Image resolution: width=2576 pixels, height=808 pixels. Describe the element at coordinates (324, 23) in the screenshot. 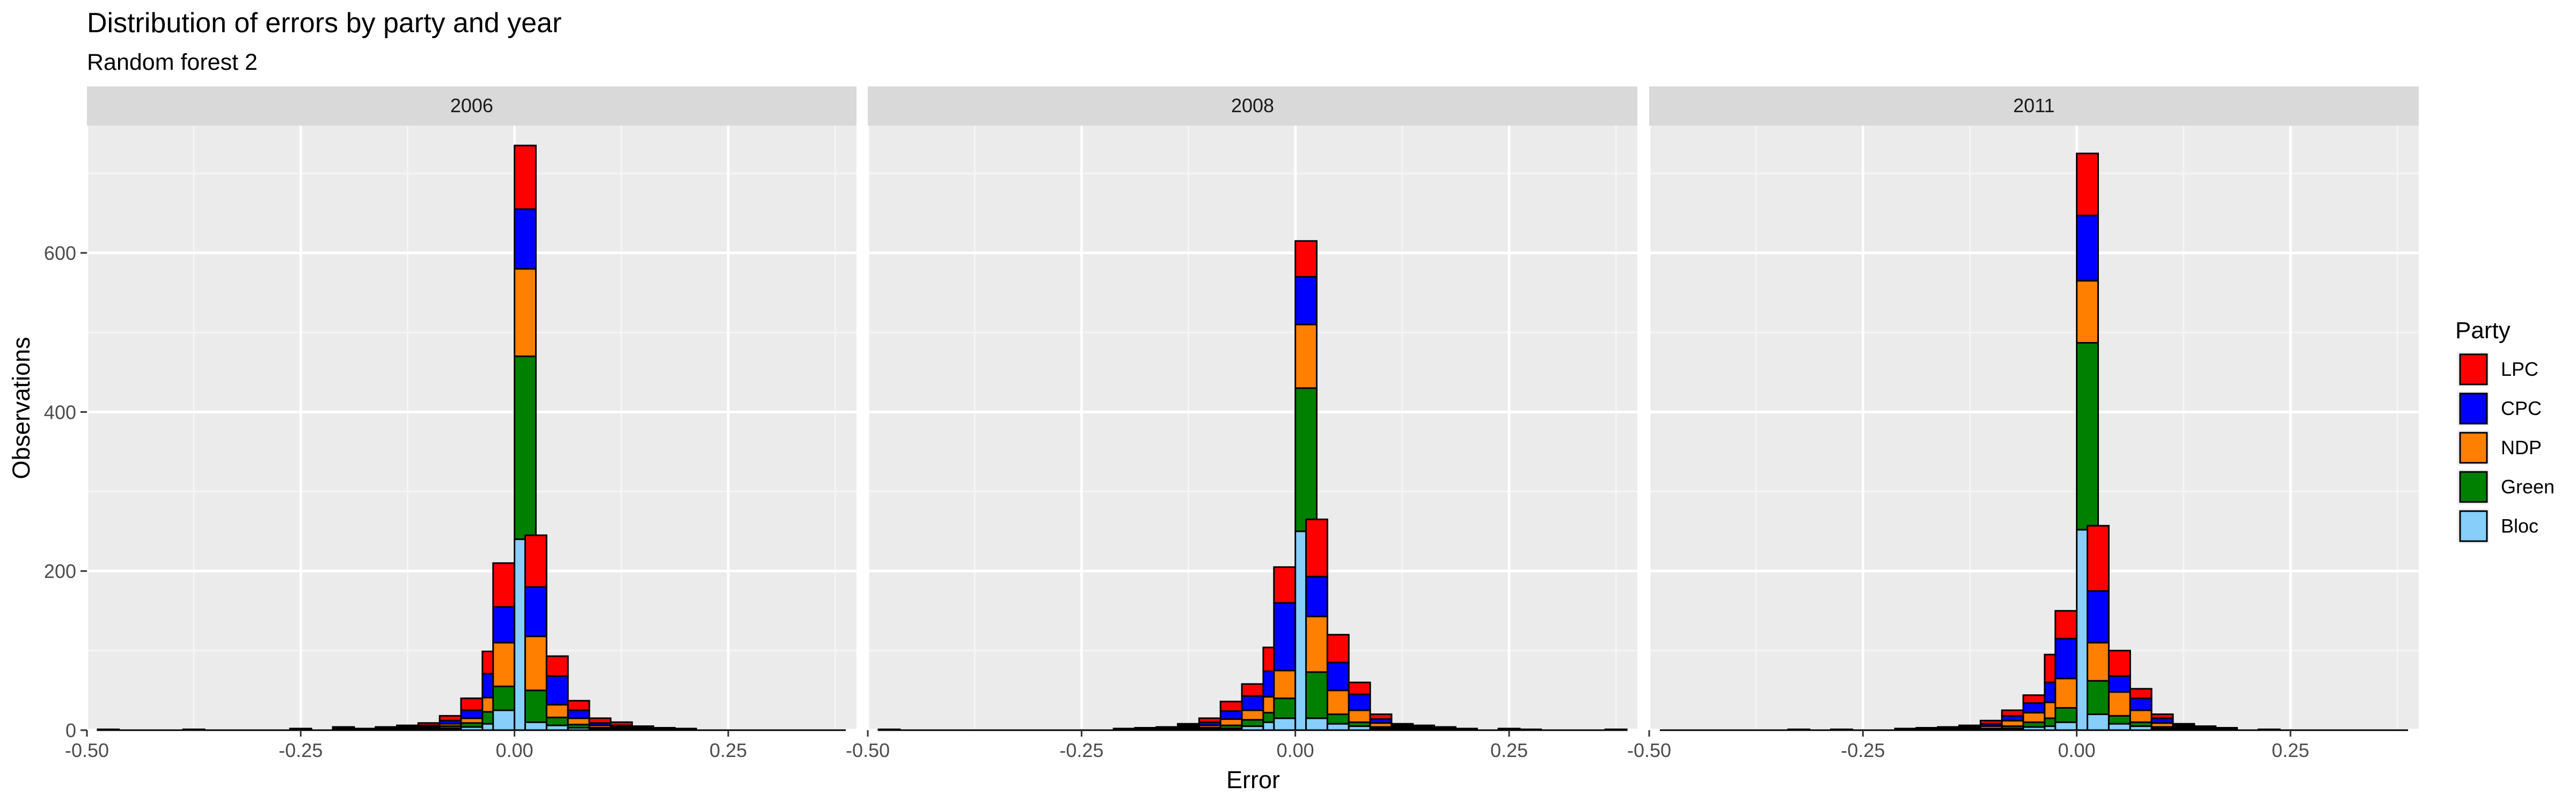

I see `chart-title: Distribution of errors by party and year` at that location.